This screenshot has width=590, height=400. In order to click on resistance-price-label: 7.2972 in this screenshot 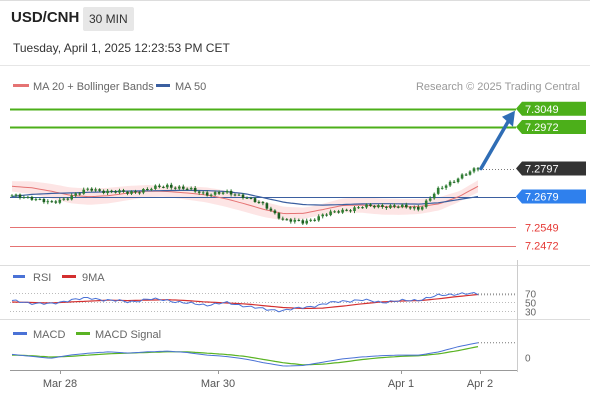, I will do `click(542, 128)`.